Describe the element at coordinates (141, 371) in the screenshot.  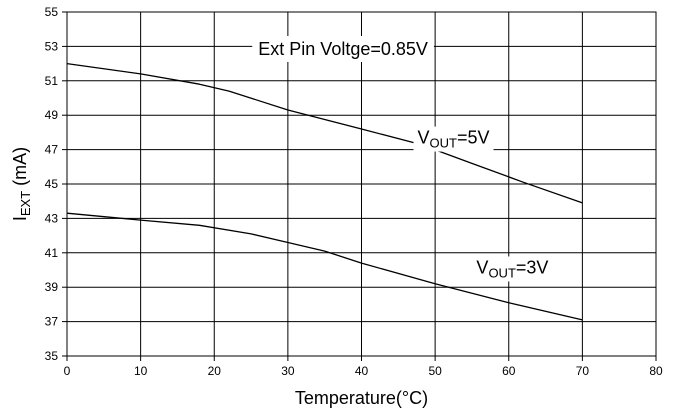
I see `x-tick-label: 10` at that location.